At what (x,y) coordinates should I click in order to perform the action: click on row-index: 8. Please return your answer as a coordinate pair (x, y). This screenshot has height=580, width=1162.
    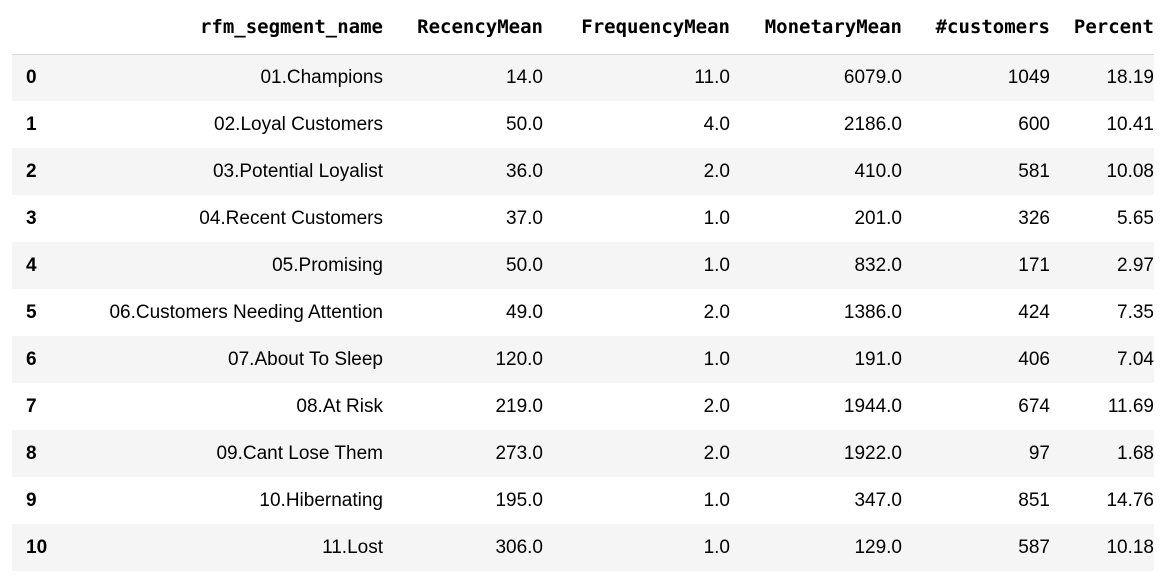
    Looking at the image, I should click on (31, 453).